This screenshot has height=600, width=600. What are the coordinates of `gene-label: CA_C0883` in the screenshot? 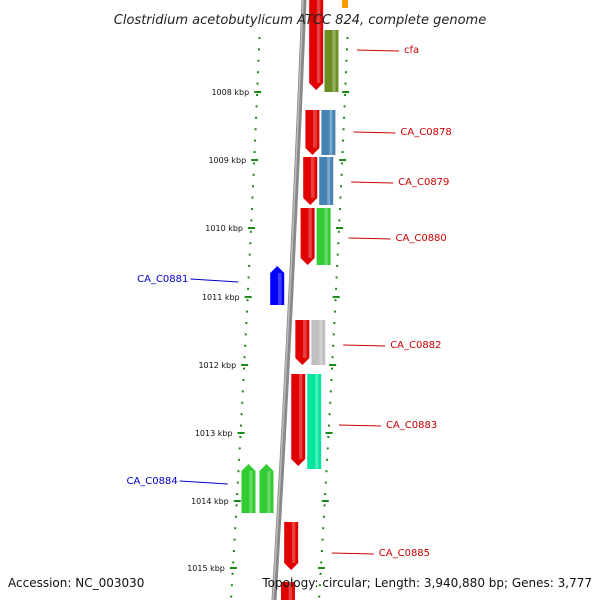 It's located at (411, 425).